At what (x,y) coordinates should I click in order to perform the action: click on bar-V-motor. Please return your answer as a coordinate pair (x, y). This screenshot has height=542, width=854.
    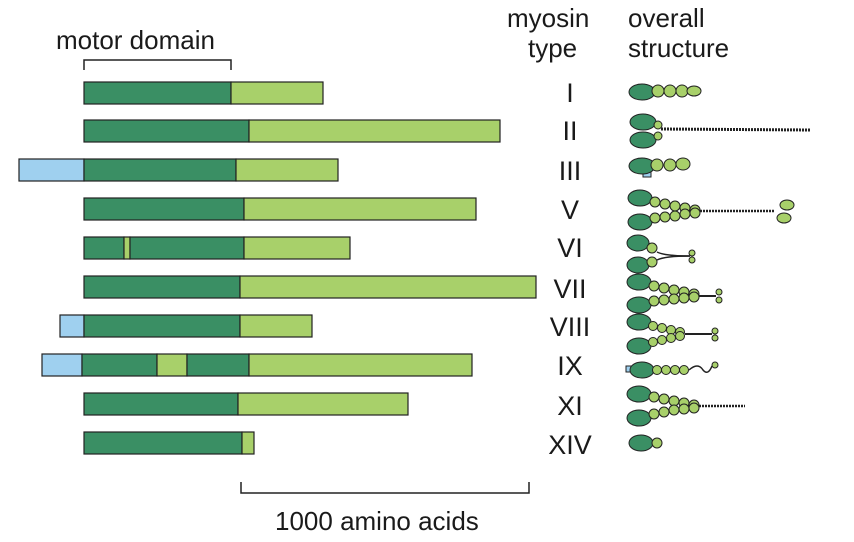
    Looking at the image, I should click on (164, 209).